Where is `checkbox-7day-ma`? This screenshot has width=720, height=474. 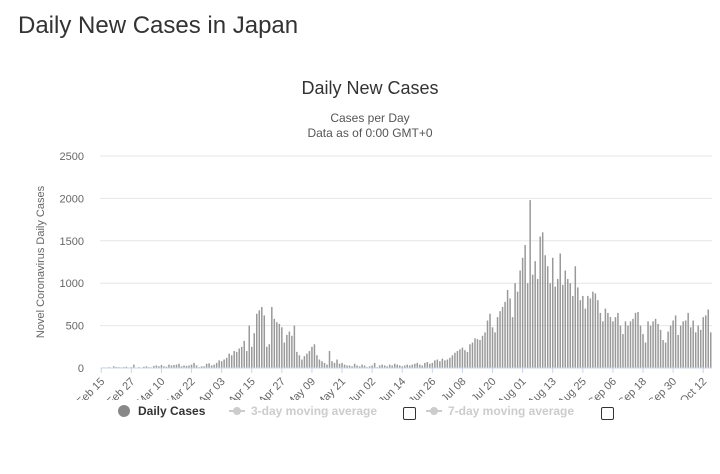
checkbox-7day-ma is located at coordinates (607, 413).